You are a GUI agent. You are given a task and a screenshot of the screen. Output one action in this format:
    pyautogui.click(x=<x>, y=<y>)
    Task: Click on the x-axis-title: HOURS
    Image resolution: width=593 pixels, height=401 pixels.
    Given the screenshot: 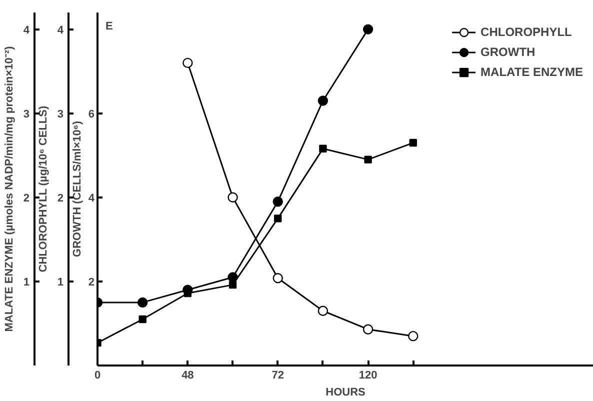 What is the action you would take?
    pyautogui.click(x=346, y=392)
    